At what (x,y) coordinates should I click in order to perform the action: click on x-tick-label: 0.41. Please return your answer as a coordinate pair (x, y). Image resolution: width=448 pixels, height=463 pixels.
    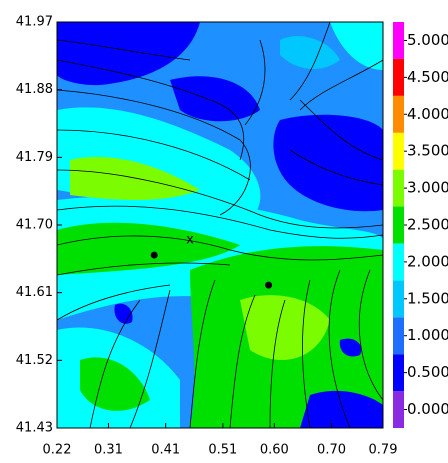
    Looking at the image, I should click on (165, 450).